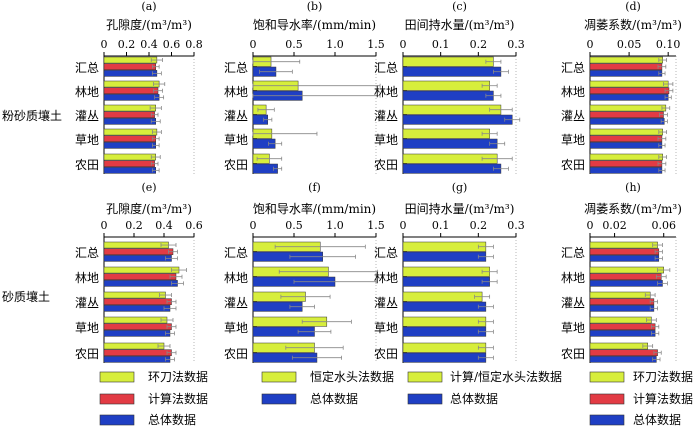  I want to click on row-label-sandy-loam: 砂质壤土, so click(26, 296).